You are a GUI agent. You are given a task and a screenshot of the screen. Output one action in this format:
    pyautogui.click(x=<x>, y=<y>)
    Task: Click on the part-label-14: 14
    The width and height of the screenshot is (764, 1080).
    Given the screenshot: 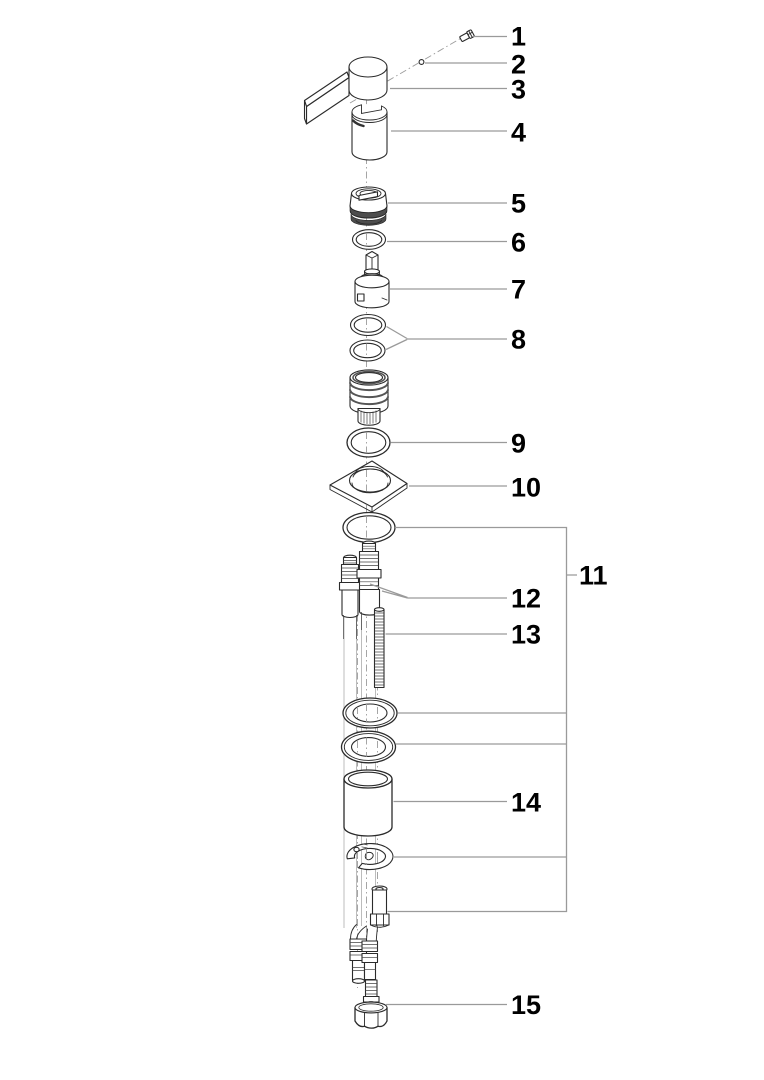 What is the action you would take?
    pyautogui.click(x=526, y=803)
    